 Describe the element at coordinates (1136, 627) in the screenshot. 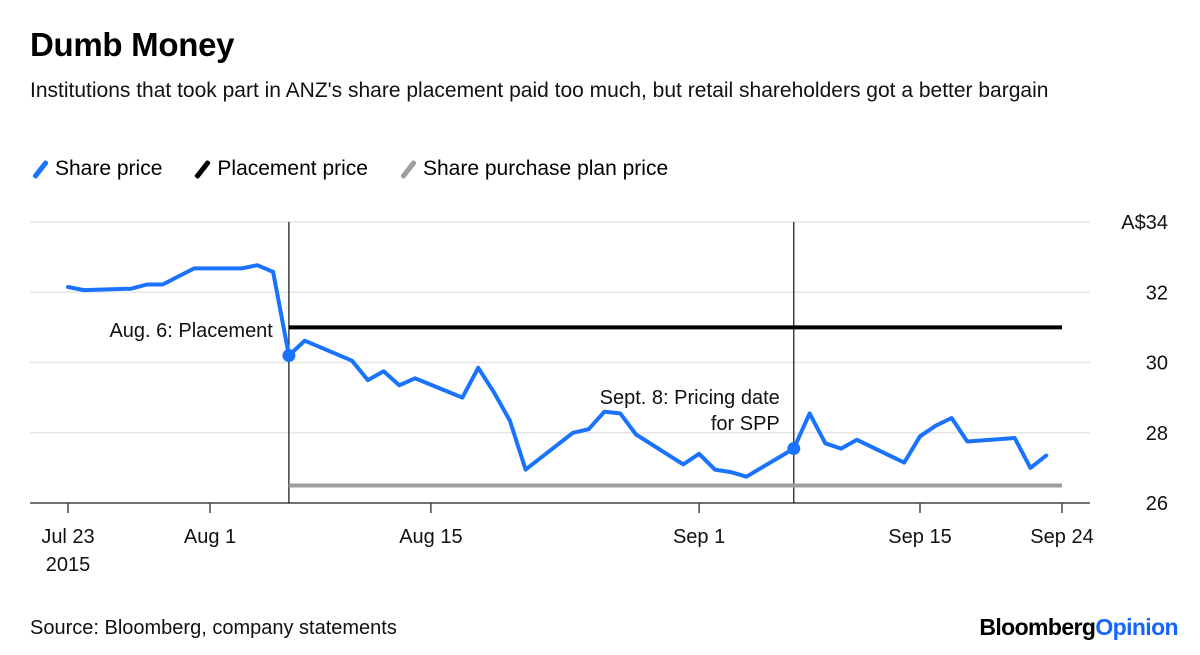

I see `brand-accent: Opinion` at that location.